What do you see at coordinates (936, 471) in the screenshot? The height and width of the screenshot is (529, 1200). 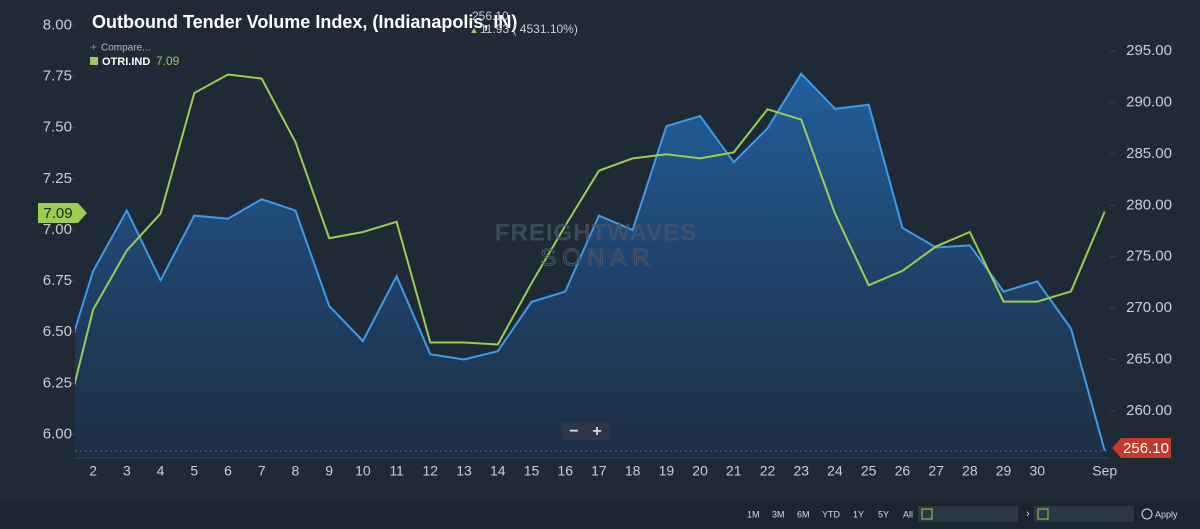 I see `x-tick-label: 27` at bounding box center [936, 471].